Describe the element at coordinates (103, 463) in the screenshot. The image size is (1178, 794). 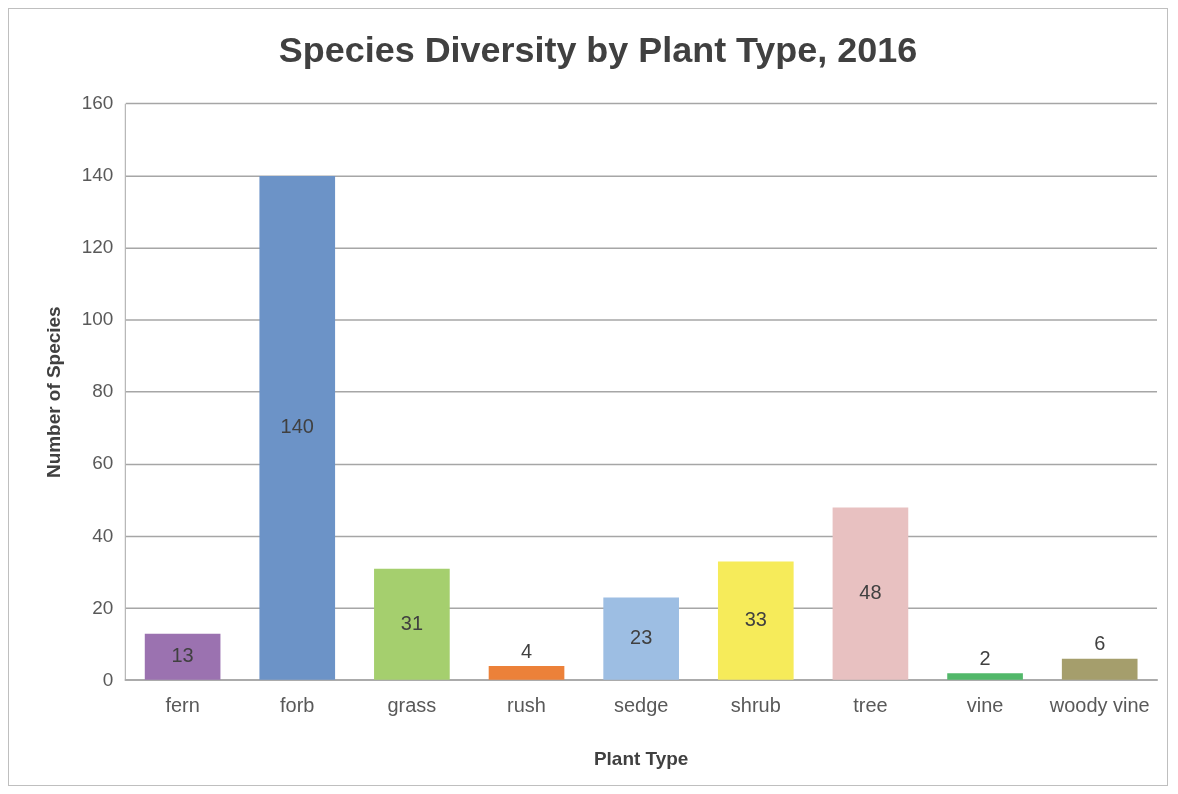
I see `y-tick-label: 60` at that location.